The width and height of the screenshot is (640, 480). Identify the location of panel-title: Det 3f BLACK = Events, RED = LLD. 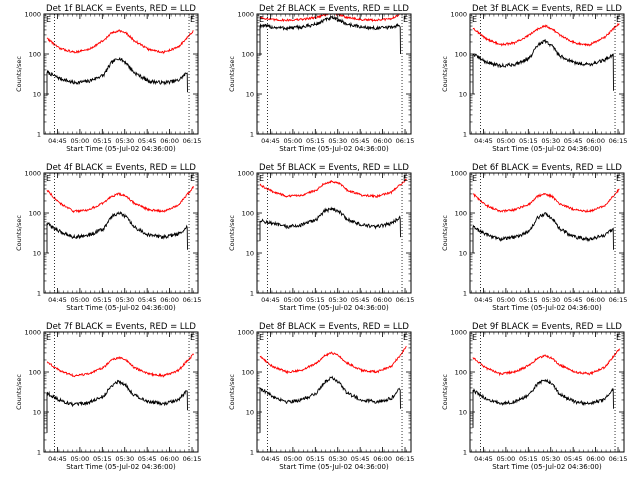
(547, 9).